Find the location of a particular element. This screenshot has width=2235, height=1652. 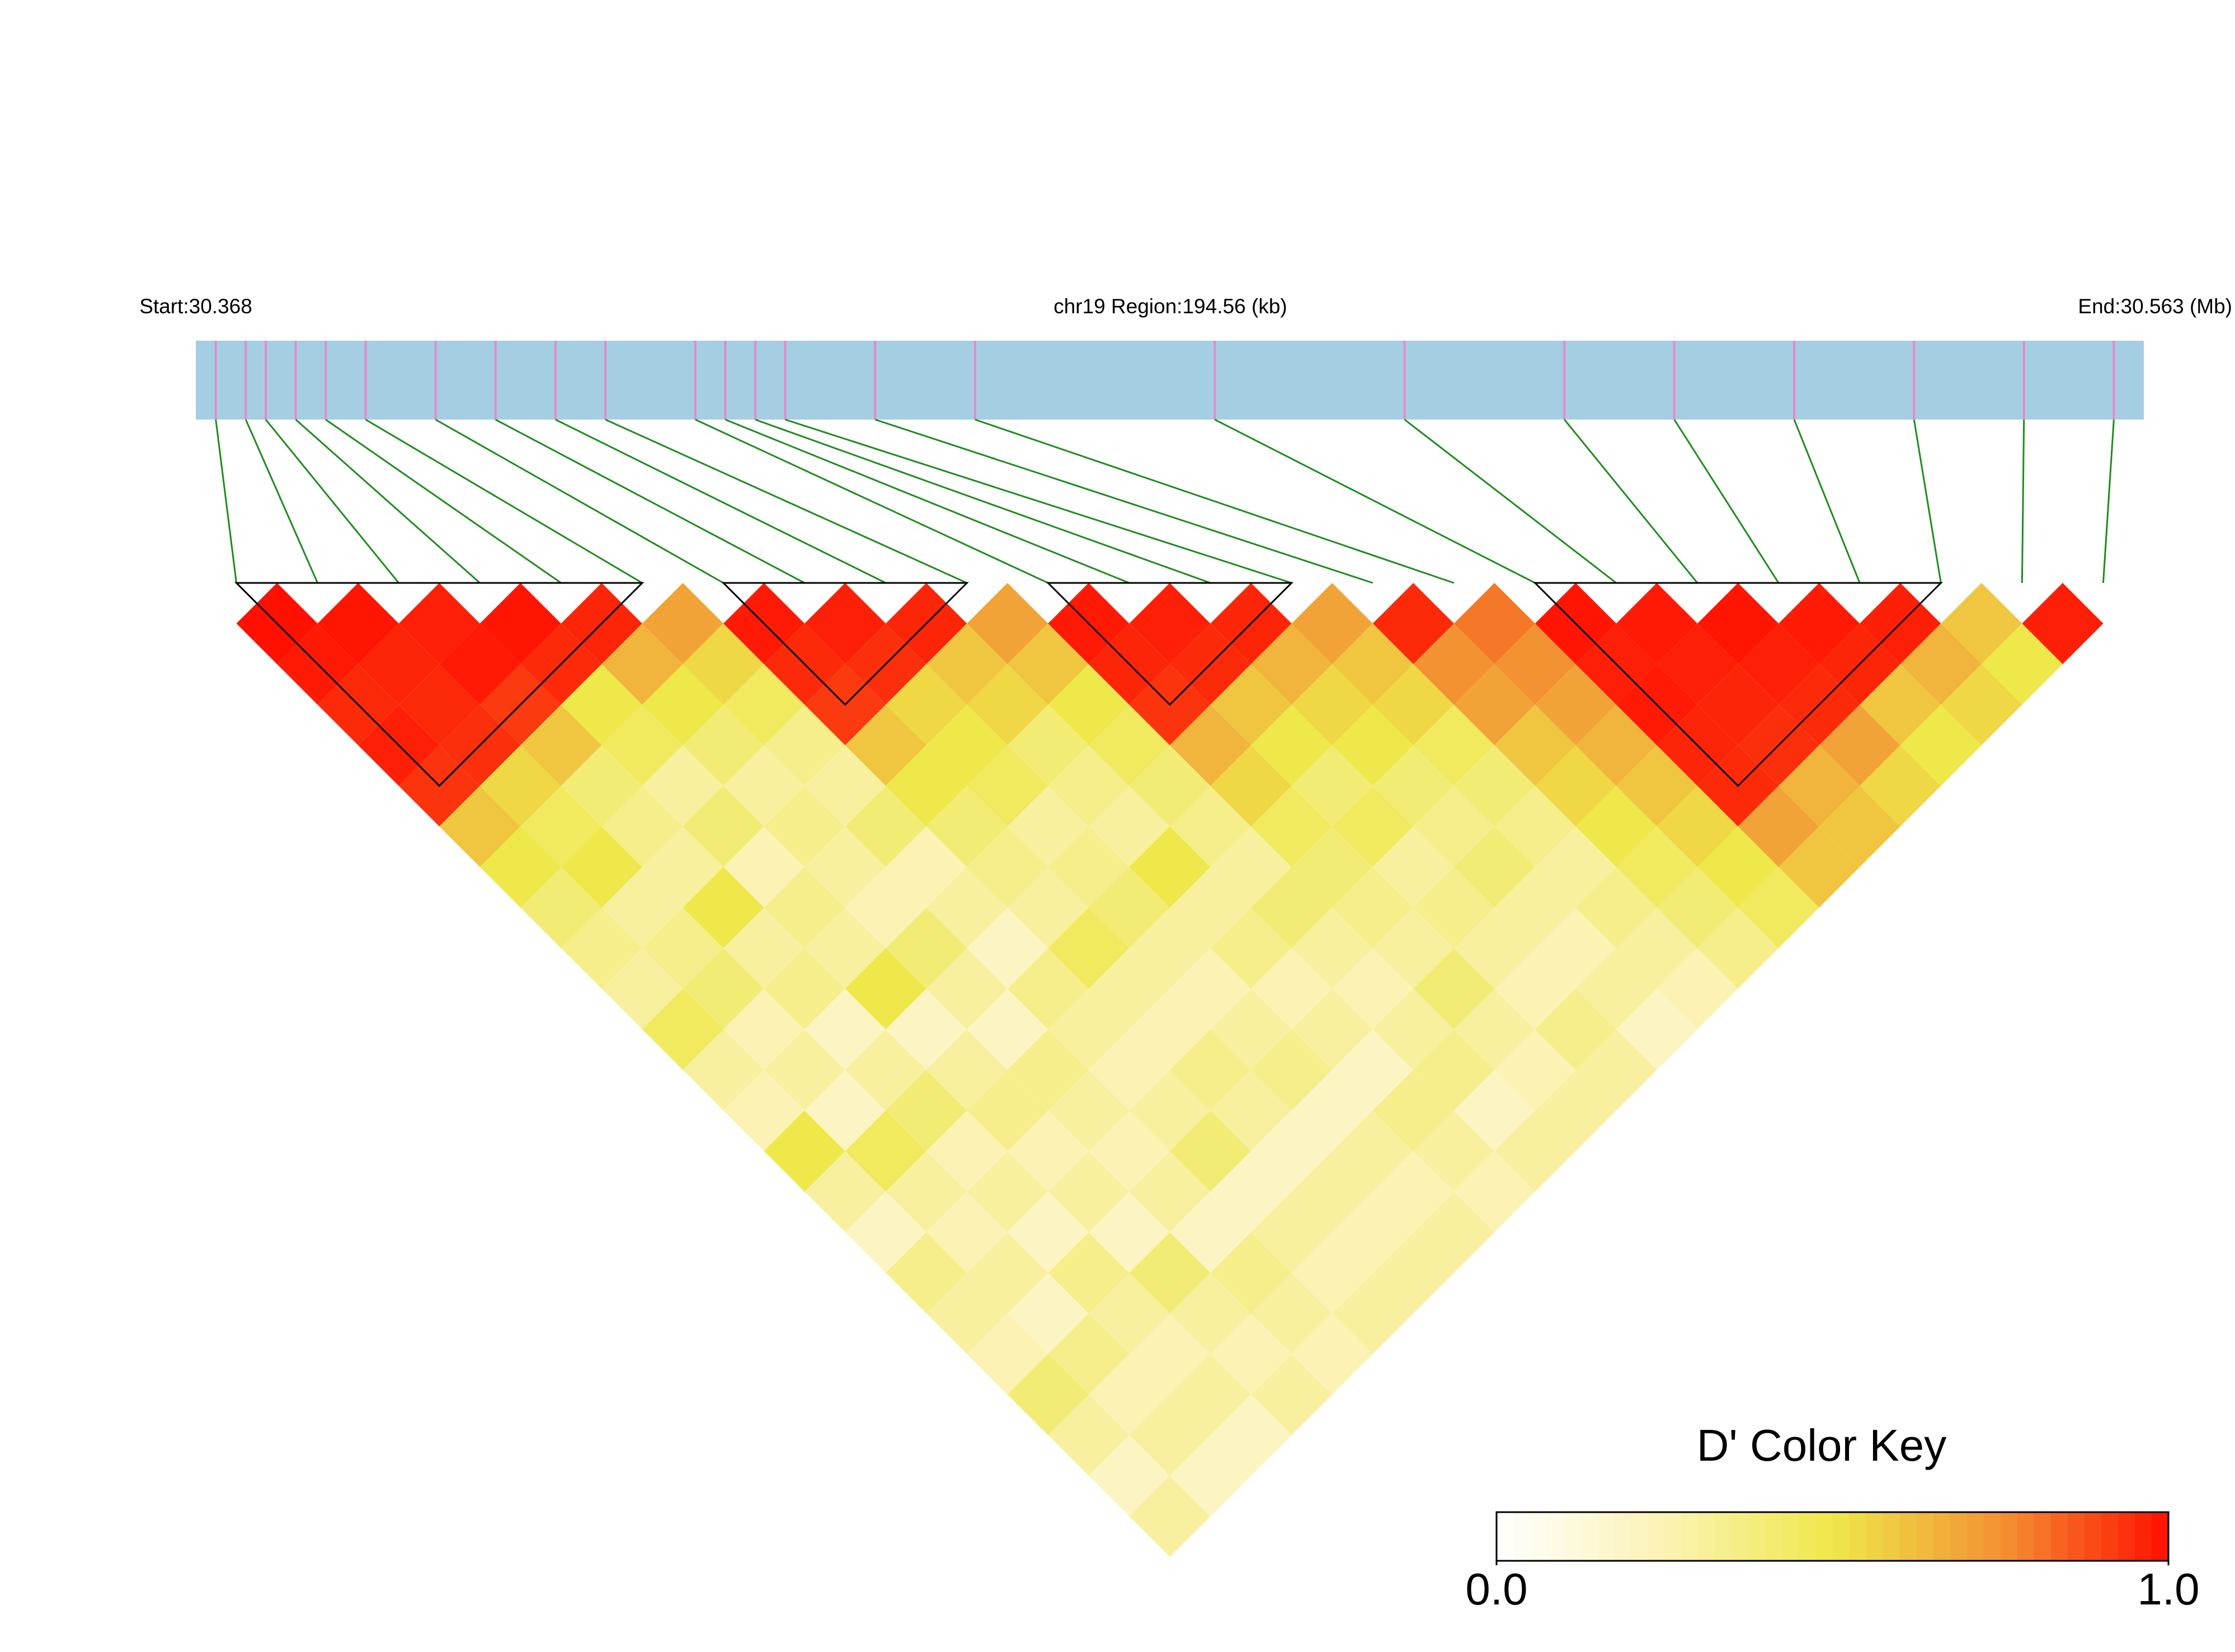

color-key-tick-label: 0.0 is located at coordinates (1496, 1589).